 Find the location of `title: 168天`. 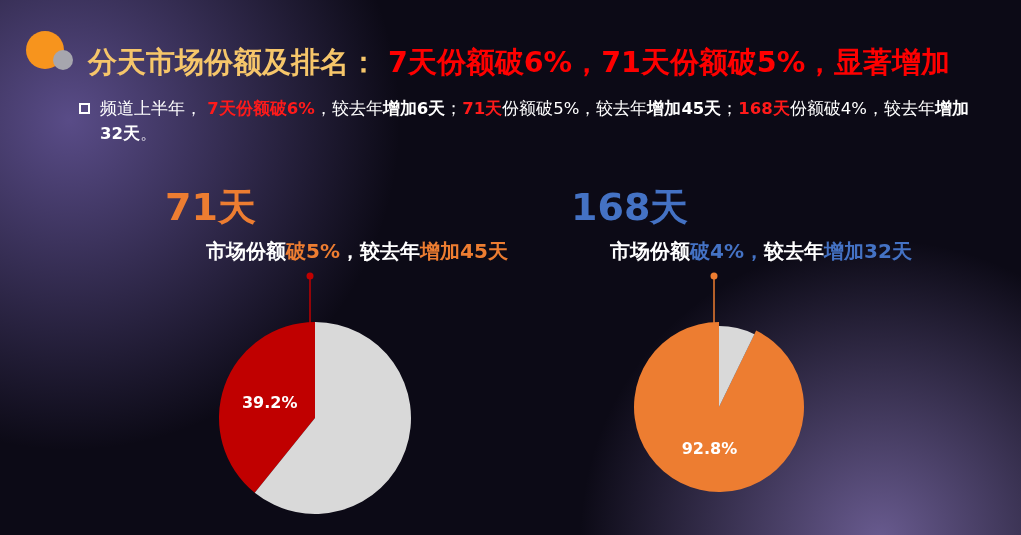

title: 168天 is located at coordinates (630, 207).